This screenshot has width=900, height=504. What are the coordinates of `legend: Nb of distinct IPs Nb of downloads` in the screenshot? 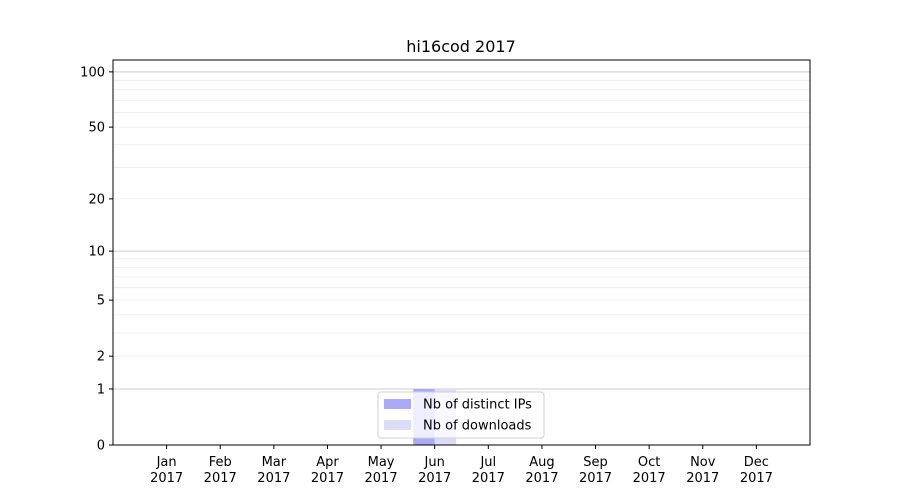 It's located at (461, 415).